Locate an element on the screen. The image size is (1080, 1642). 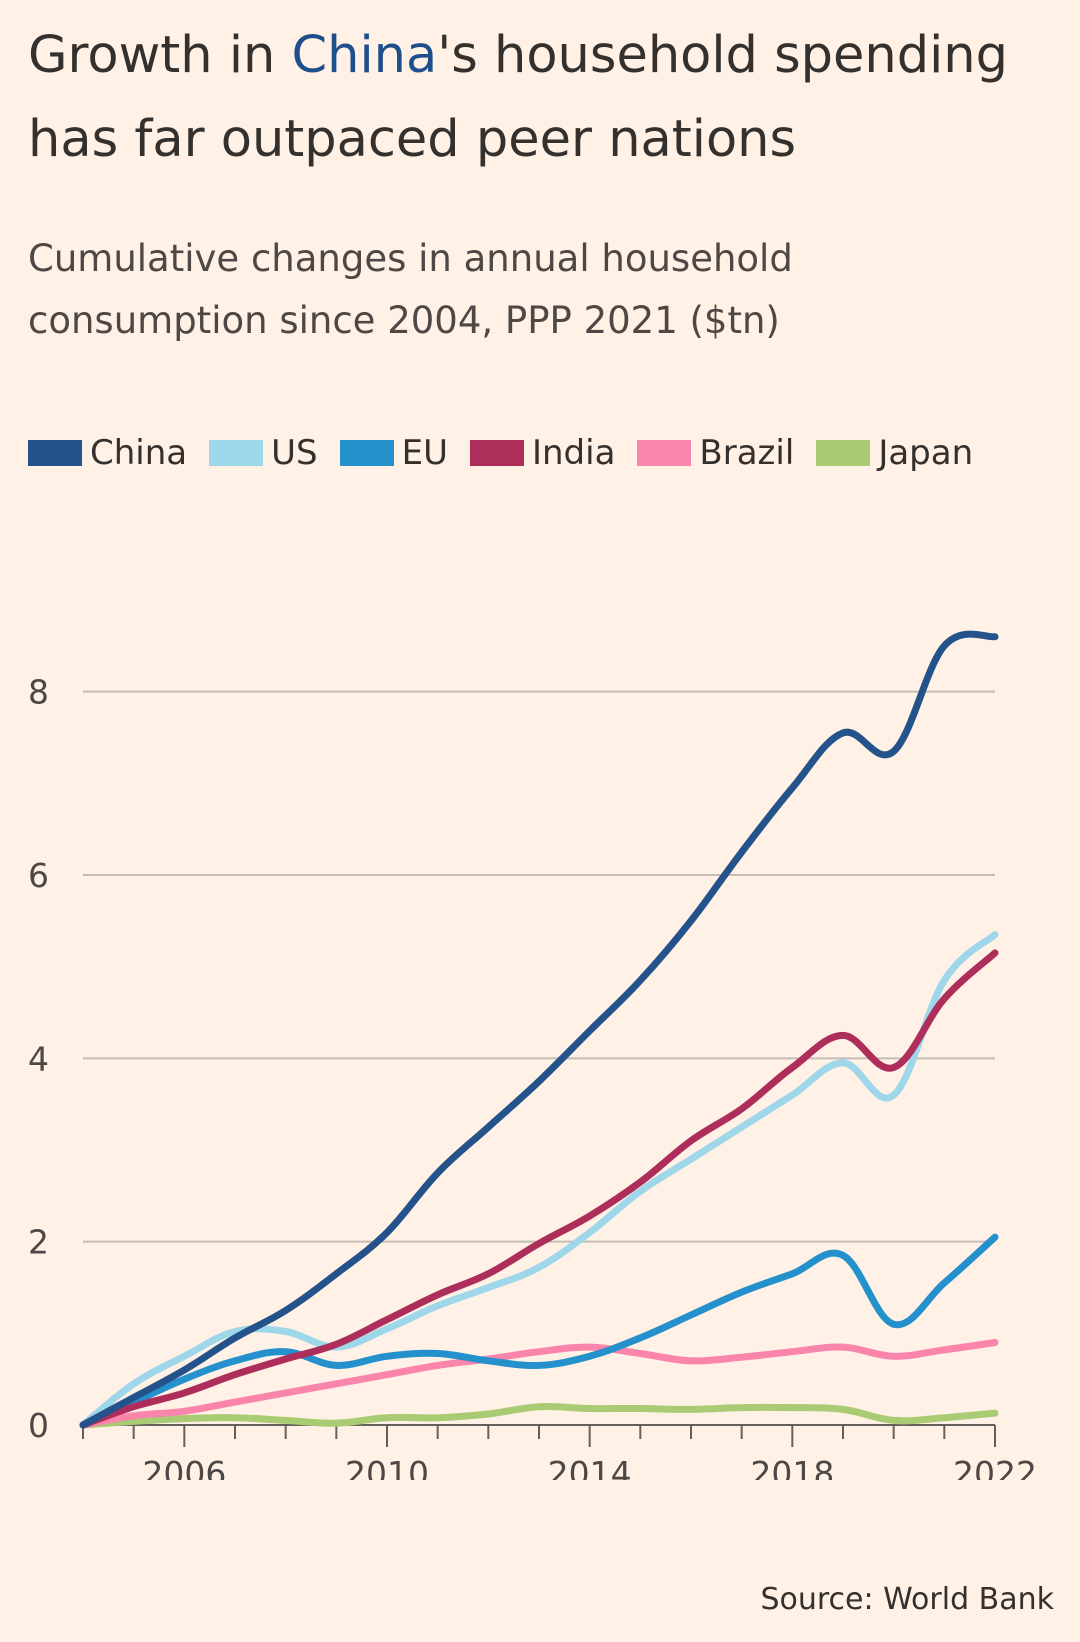
y-axis: 0 2 4 6 8 is located at coordinates (38, 1059).